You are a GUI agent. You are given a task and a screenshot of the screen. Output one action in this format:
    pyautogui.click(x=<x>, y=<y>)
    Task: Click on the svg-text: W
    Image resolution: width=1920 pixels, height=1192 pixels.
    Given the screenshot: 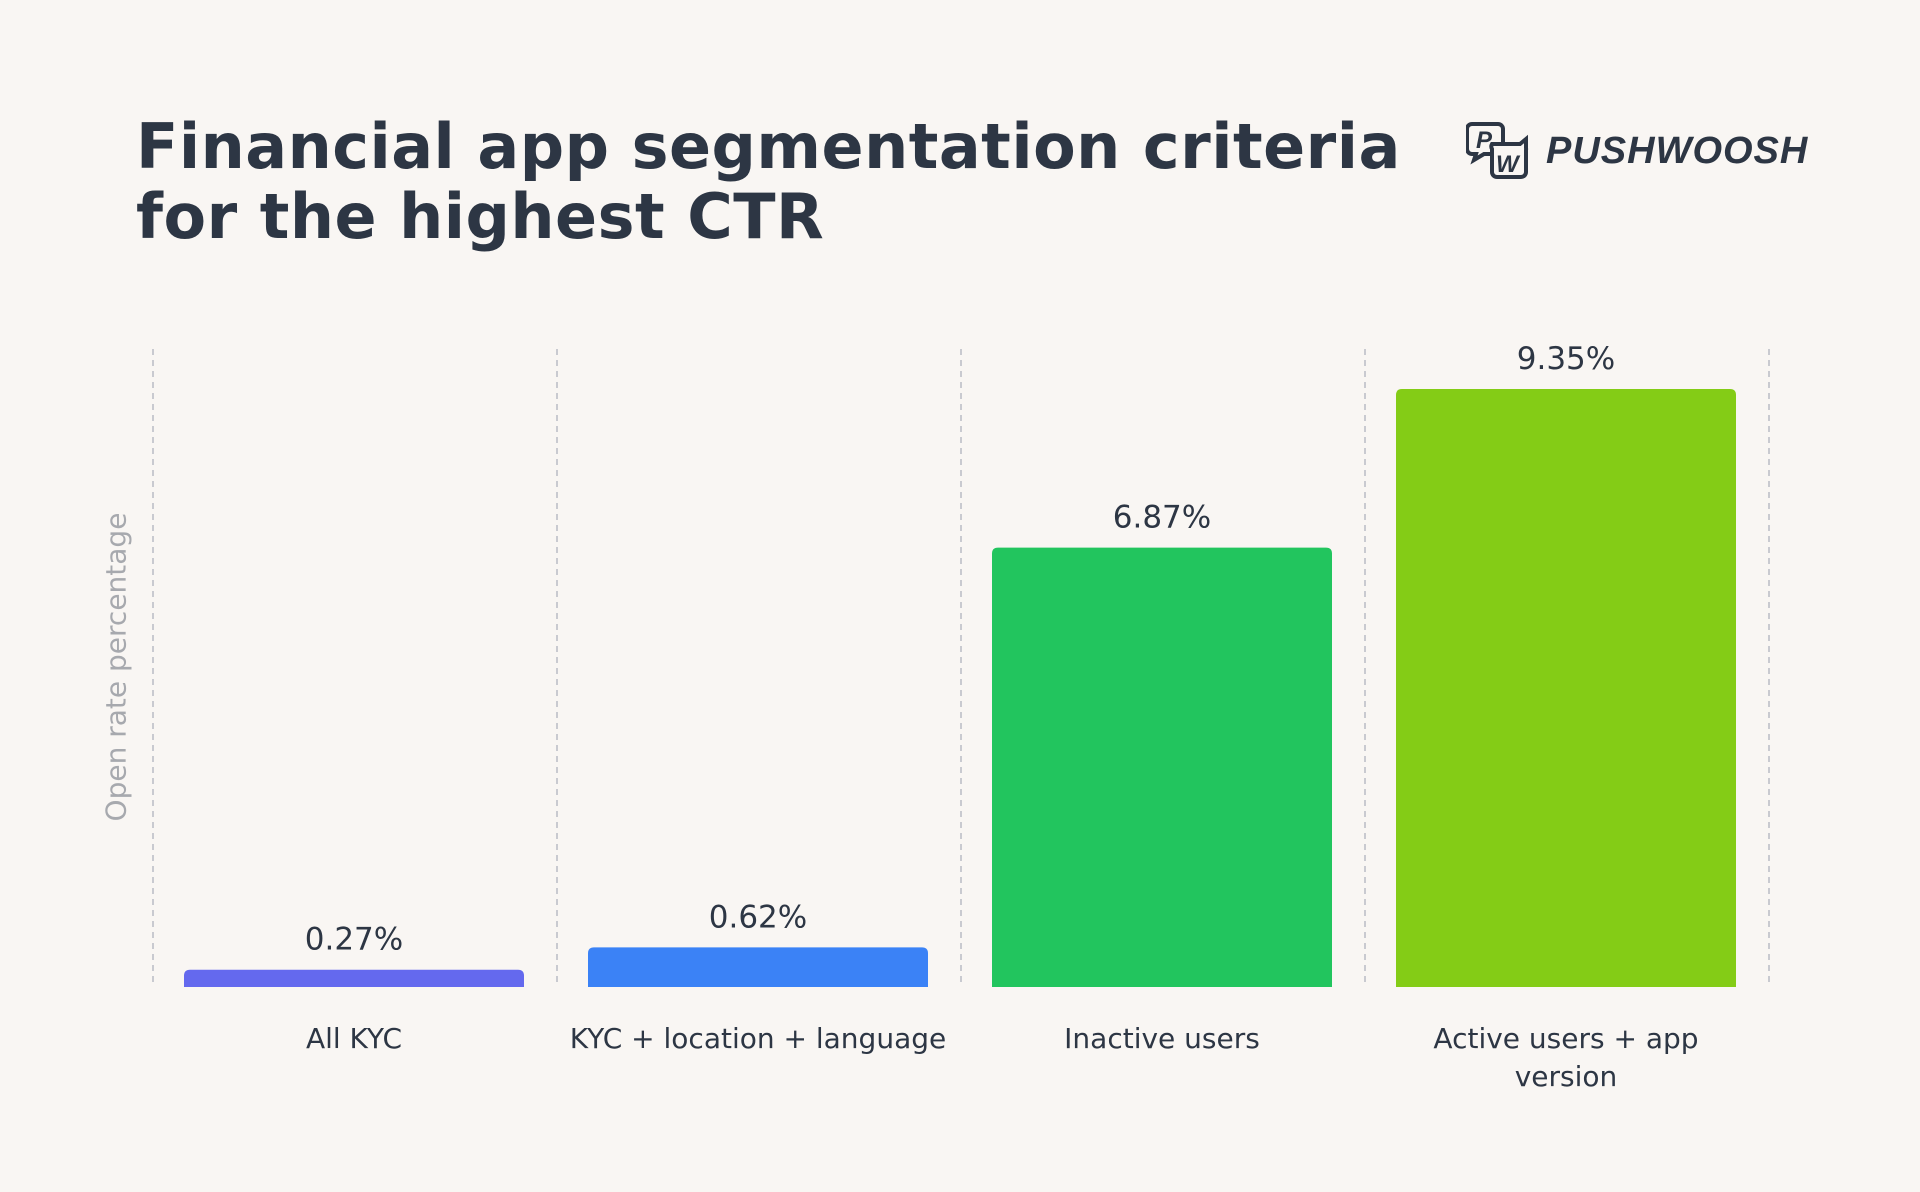 What is the action you would take?
    pyautogui.click(x=1508, y=164)
    